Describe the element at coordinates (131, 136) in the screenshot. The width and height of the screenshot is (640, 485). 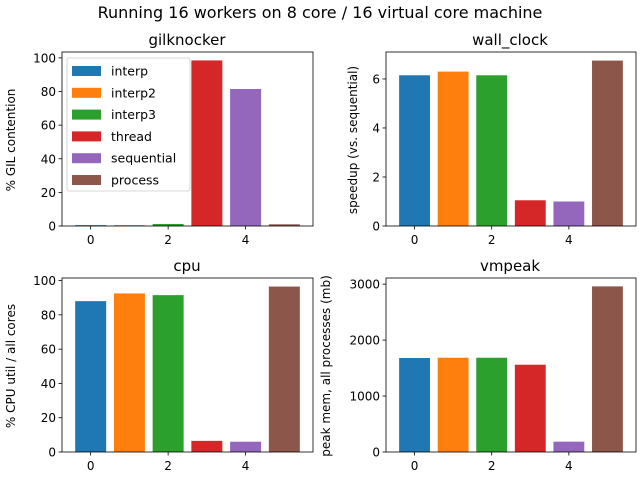
I see `legend-label-thread: thread` at that location.